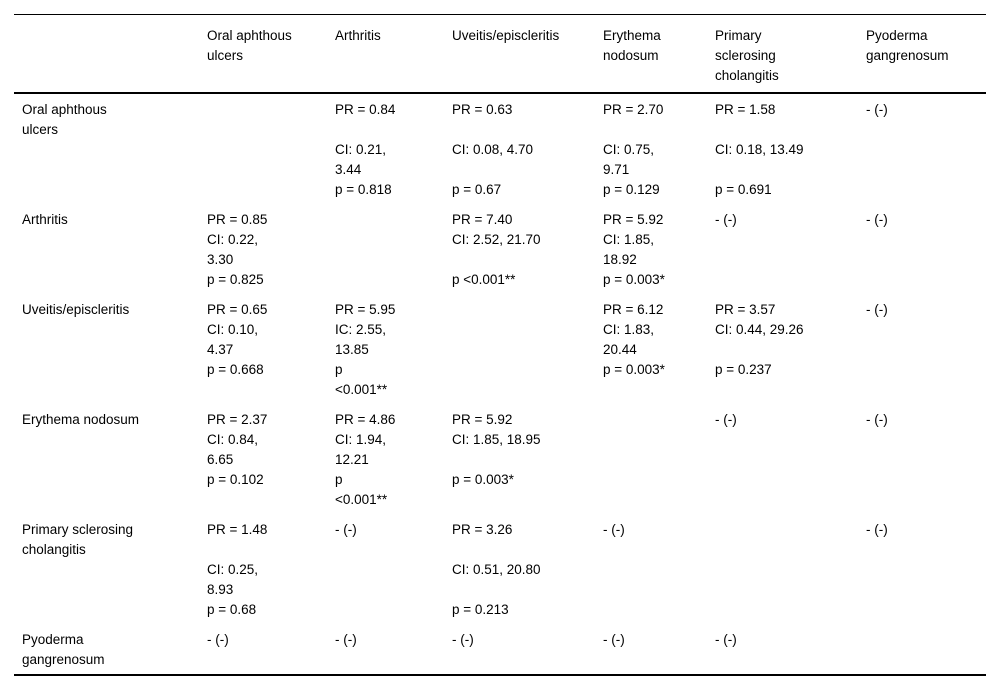 Image resolution: width=1000 pixels, height=690 pixels. I want to click on stat-cell: PR = 1.58 CI: 0.18, 13.49 p = 0.691, so click(759, 149).